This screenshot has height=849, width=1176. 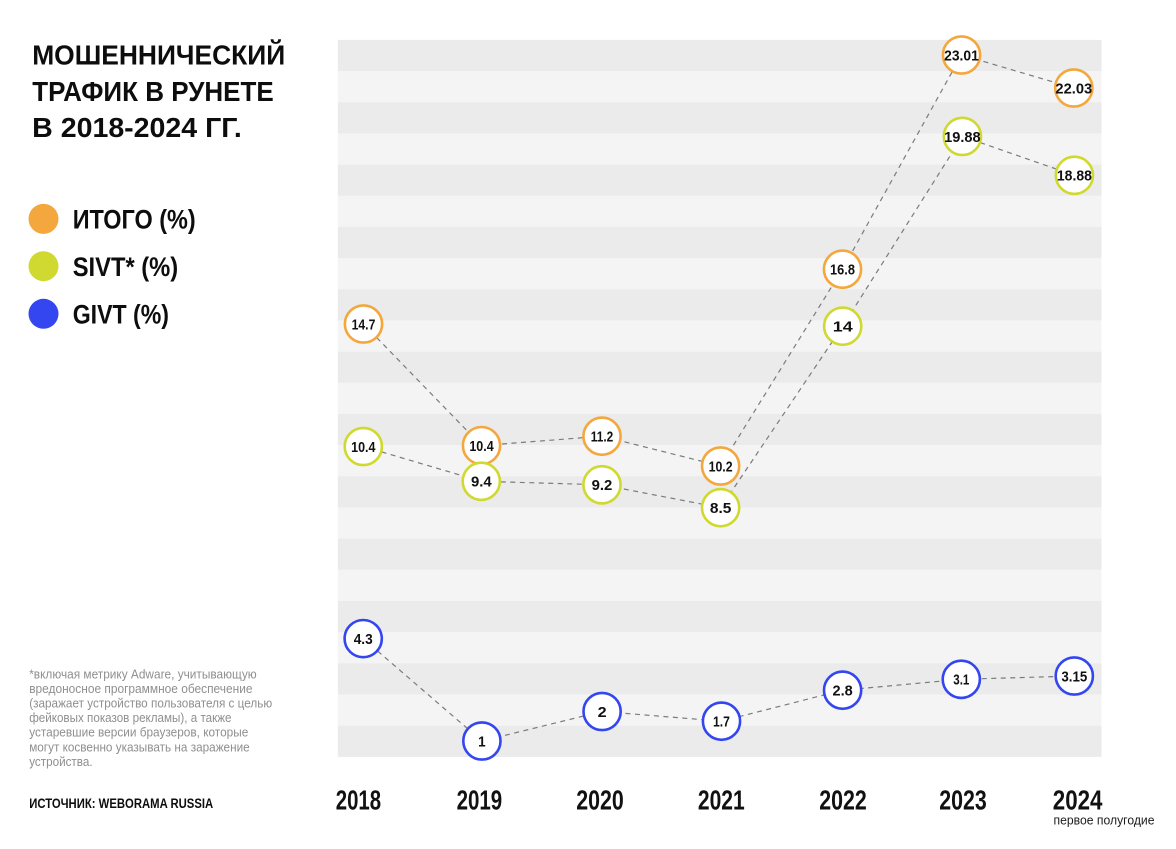 What do you see at coordinates (602, 437) in the screenshot?
I see `svg-text: 11.2` at bounding box center [602, 437].